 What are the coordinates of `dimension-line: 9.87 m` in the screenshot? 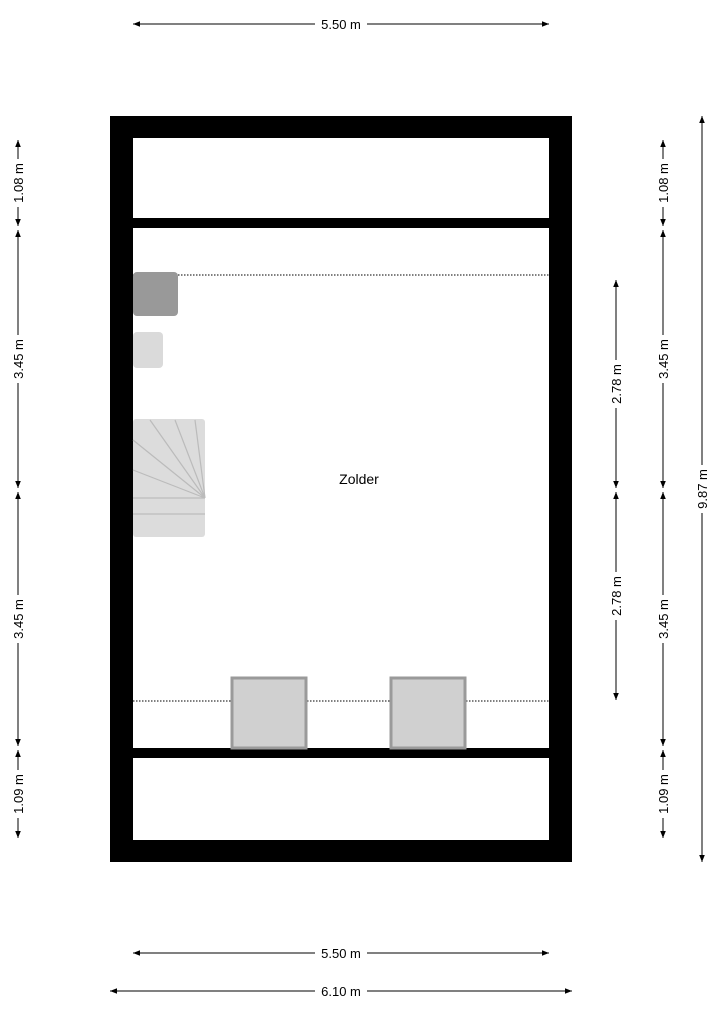 It's located at (702, 489).